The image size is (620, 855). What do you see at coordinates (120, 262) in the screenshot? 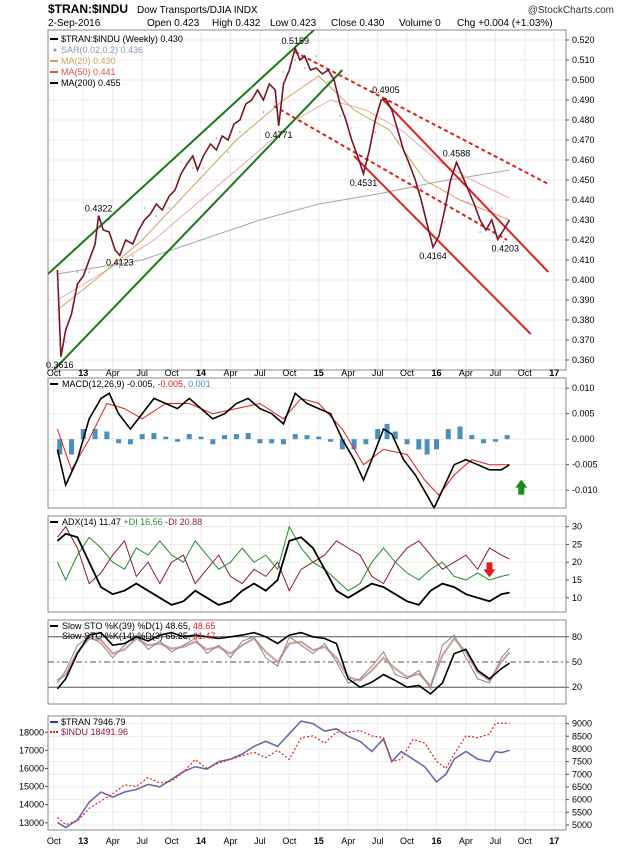
I see `price-annotation: 0.4123` at bounding box center [120, 262].